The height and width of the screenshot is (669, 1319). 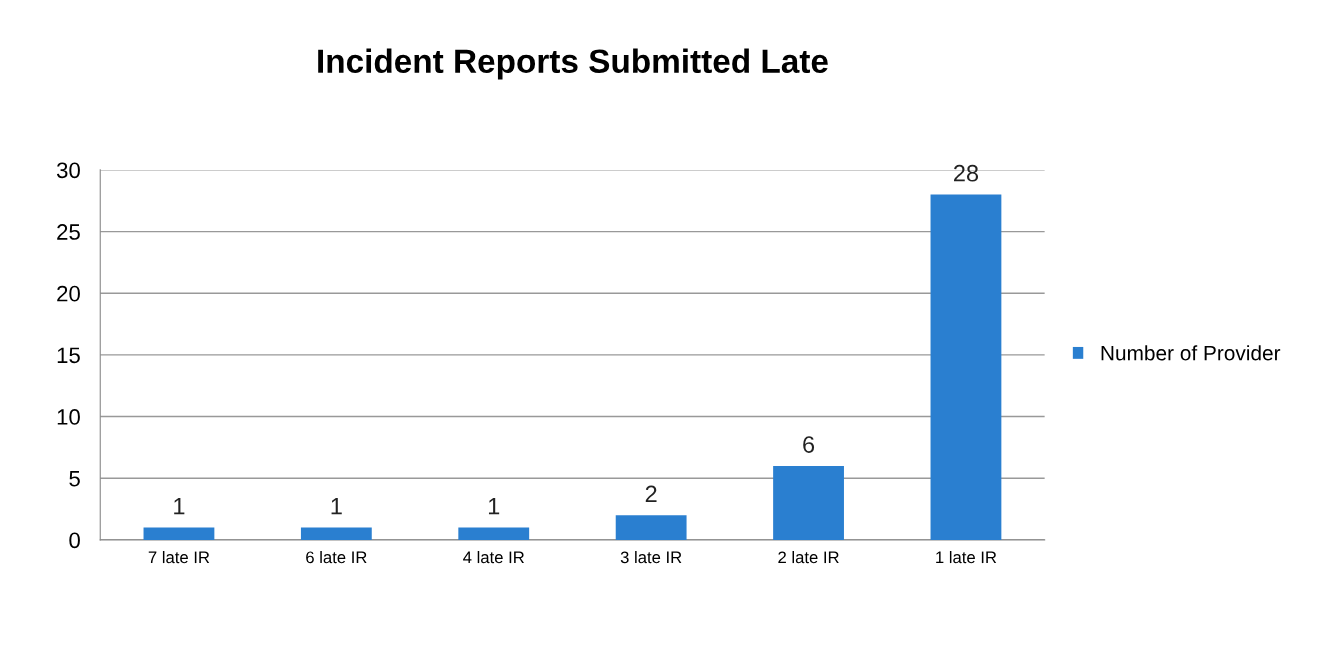 I want to click on data-label: 28, so click(x=966, y=173).